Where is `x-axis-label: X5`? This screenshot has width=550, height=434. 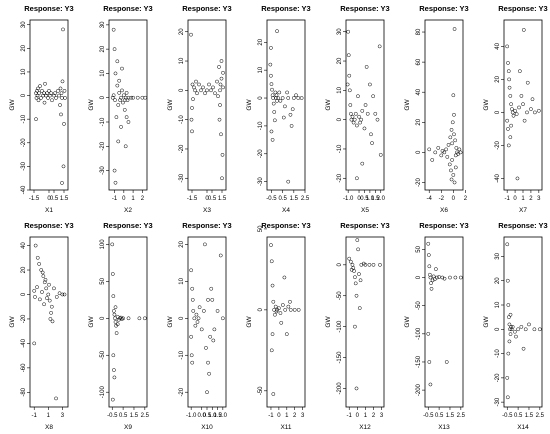 x-axis-label: X5 is located at coordinates (365, 210).